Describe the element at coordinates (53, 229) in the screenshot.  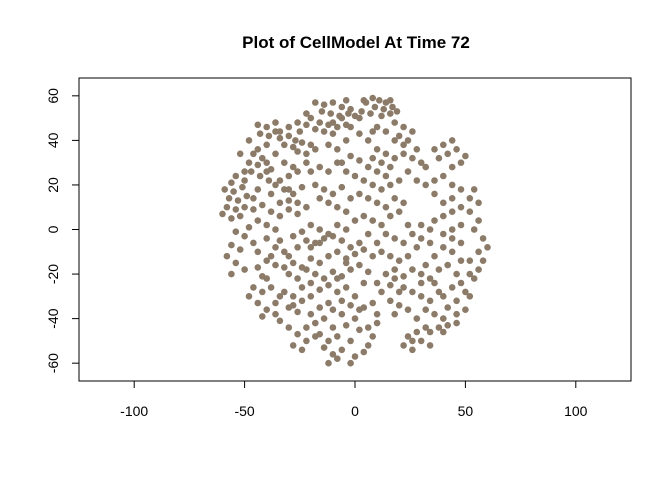
I see `y-tick-label: 0` at that location.